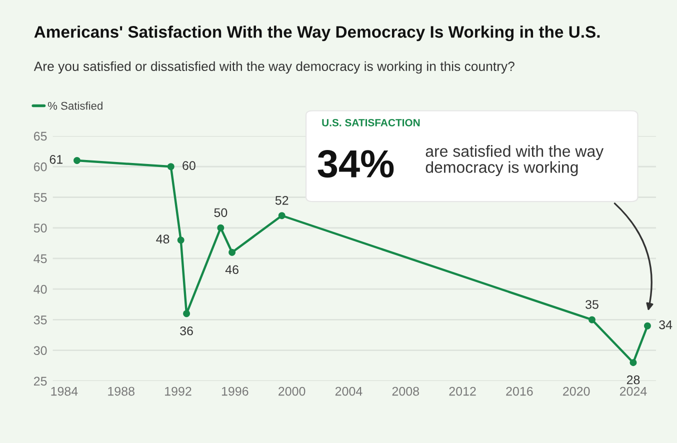 This screenshot has width=677, height=443. What do you see at coordinates (348, 391) in the screenshot?
I see `x-tick-label: 2004` at bounding box center [348, 391].